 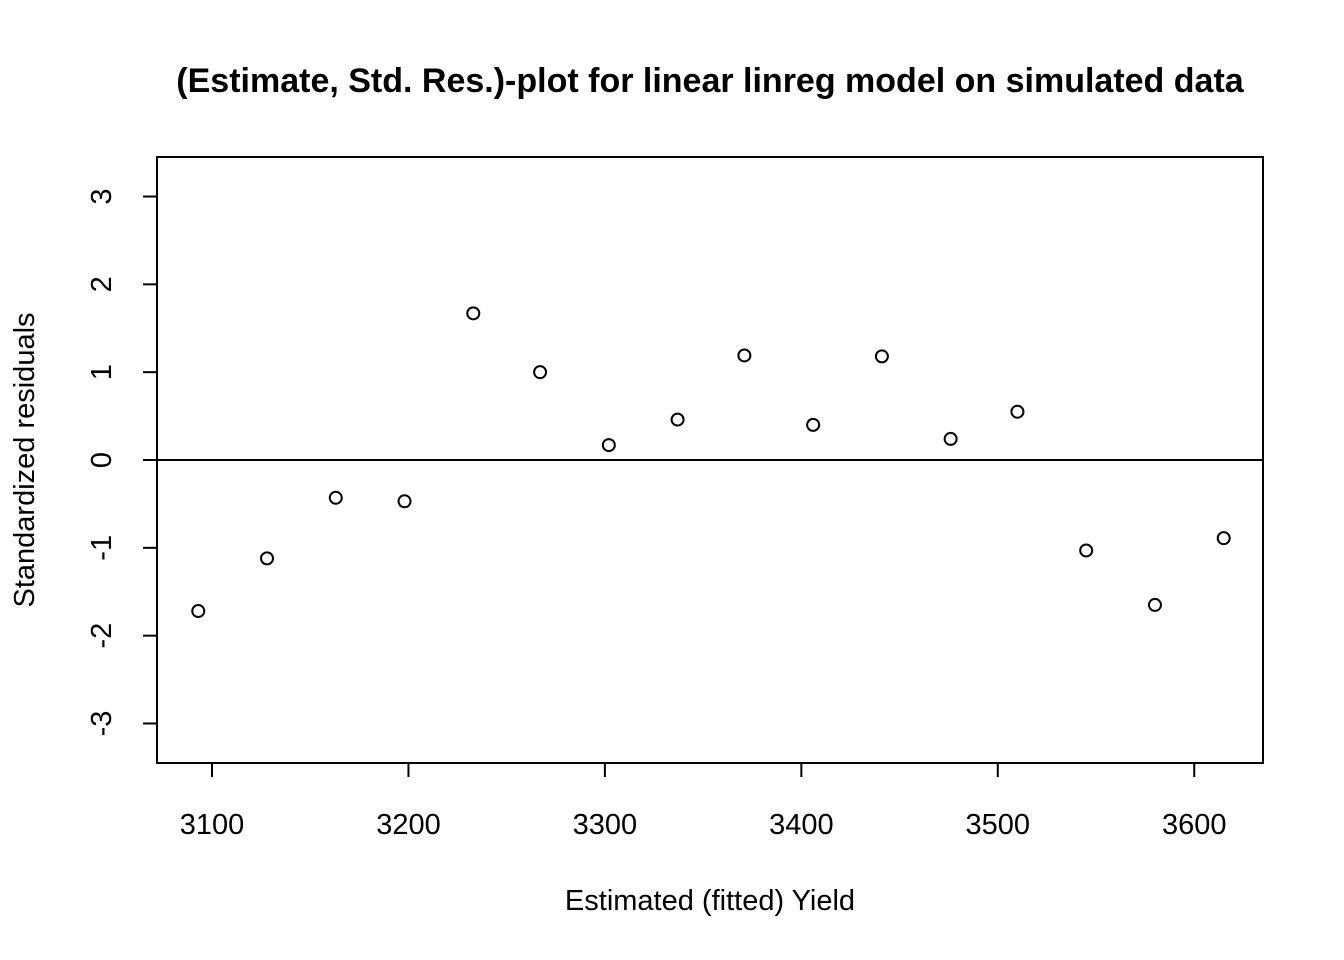 I want to click on y-tick-label: 1, so click(x=102, y=372).